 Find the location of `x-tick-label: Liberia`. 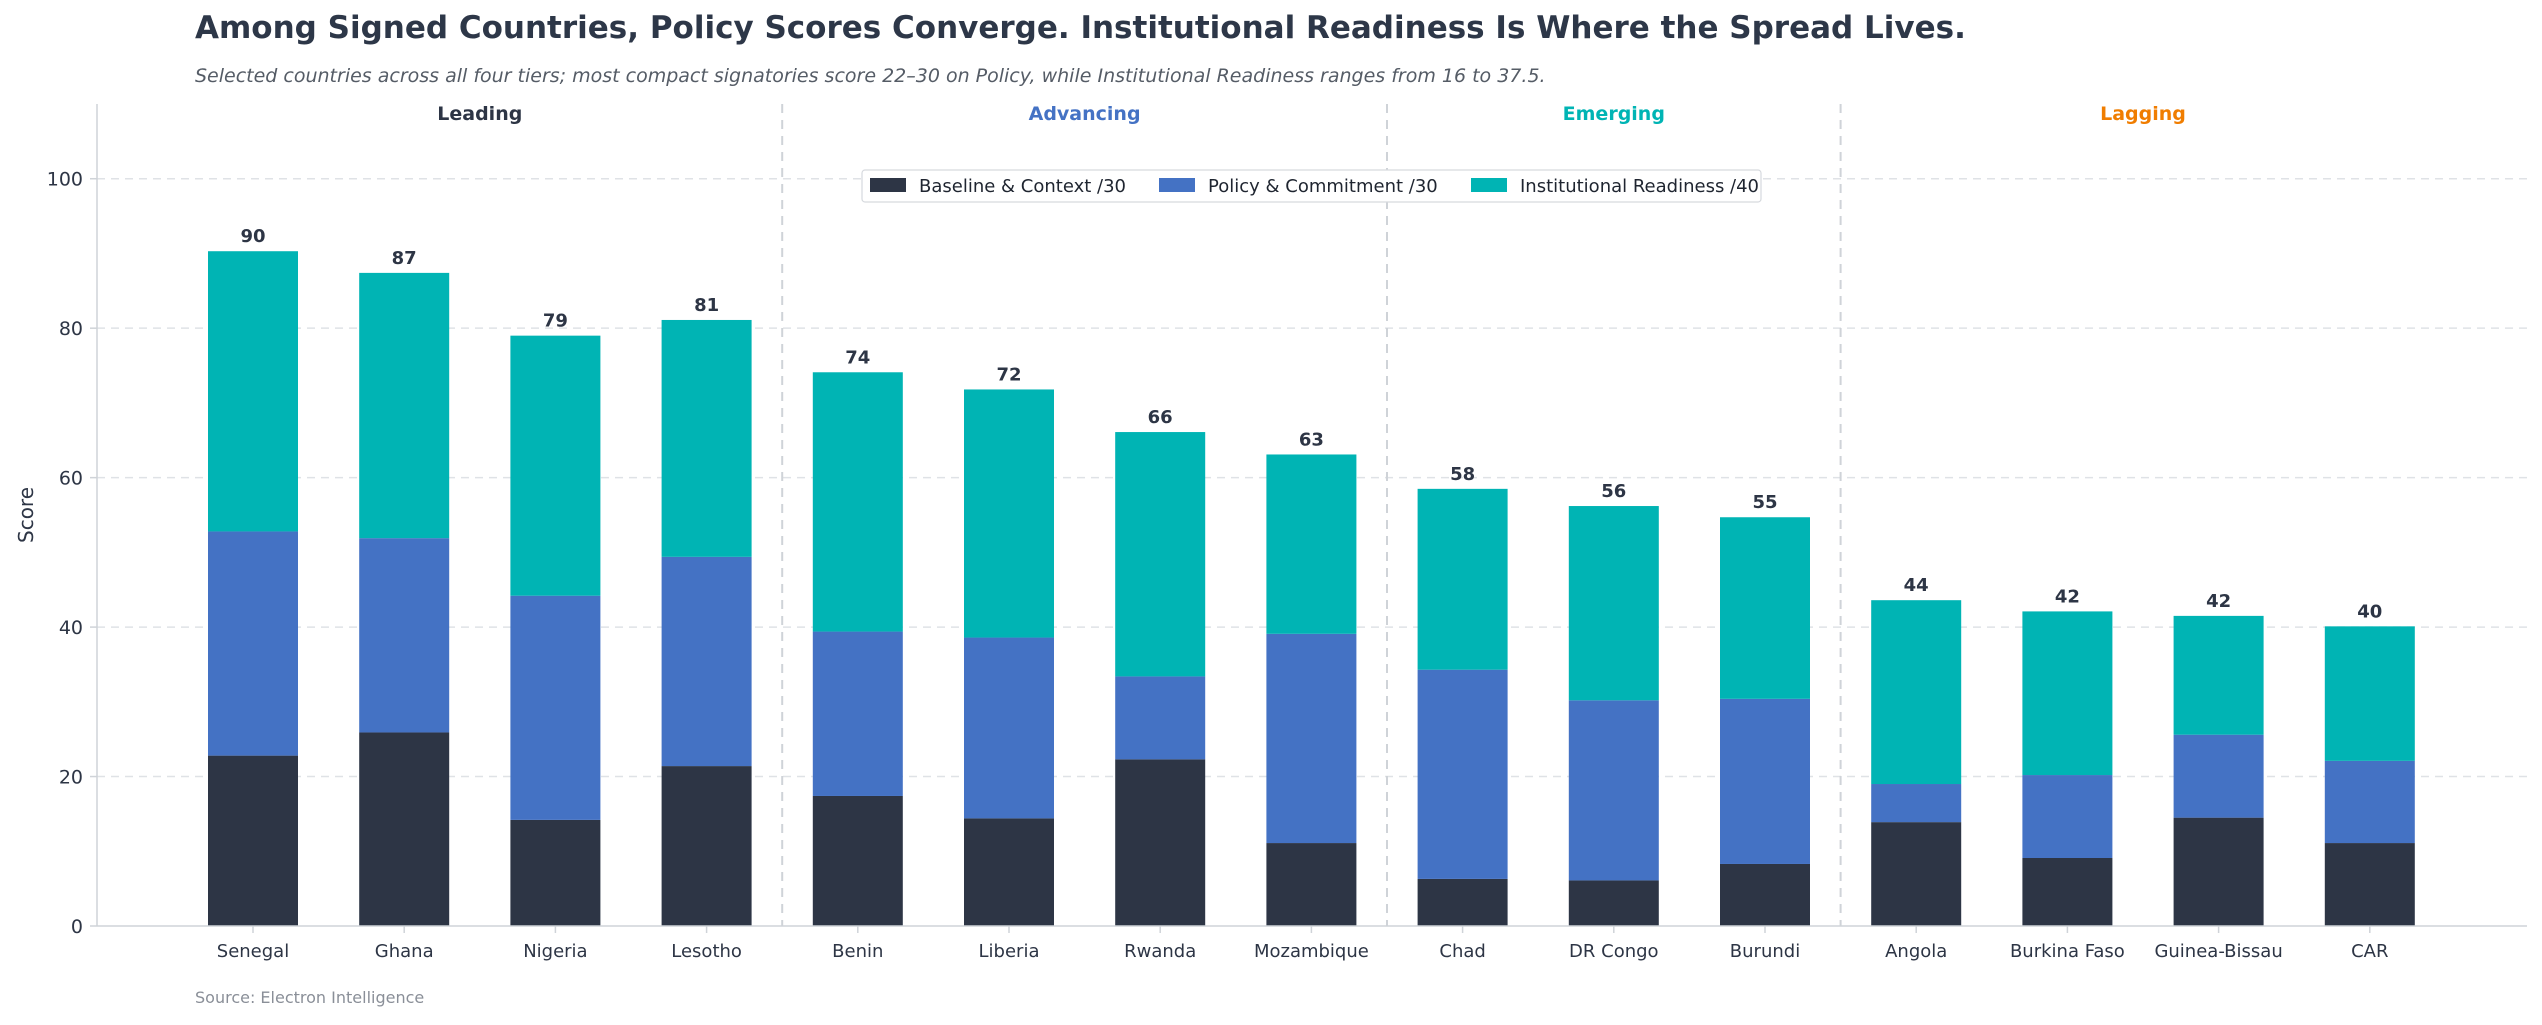

x-tick-label: Liberia is located at coordinates (1009, 951).